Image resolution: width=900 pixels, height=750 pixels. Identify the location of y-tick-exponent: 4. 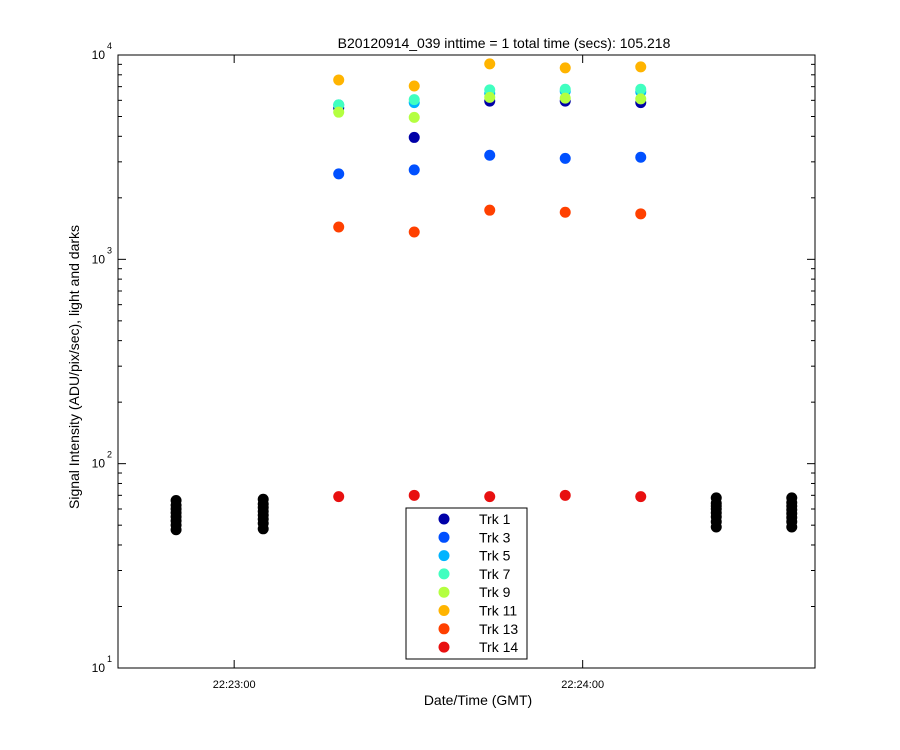
(109, 46).